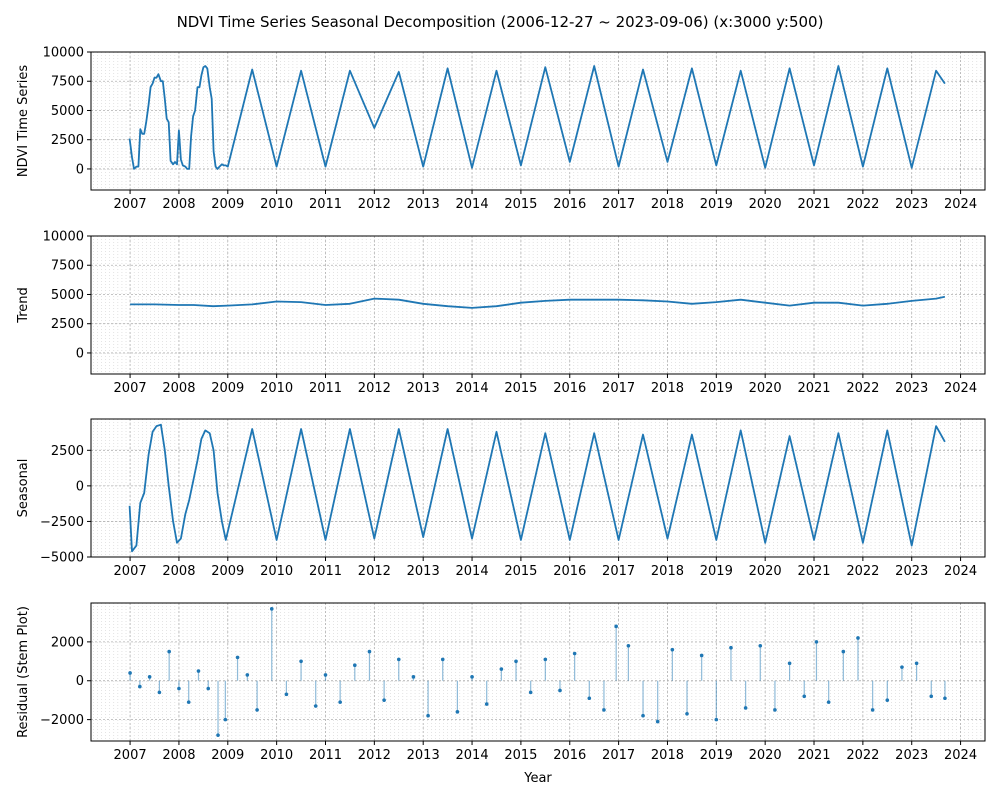  What do you see at coordinates (62, 558) in the screenshot?
I see `y-tick-label: −5000` at bounding box center [62, 558].